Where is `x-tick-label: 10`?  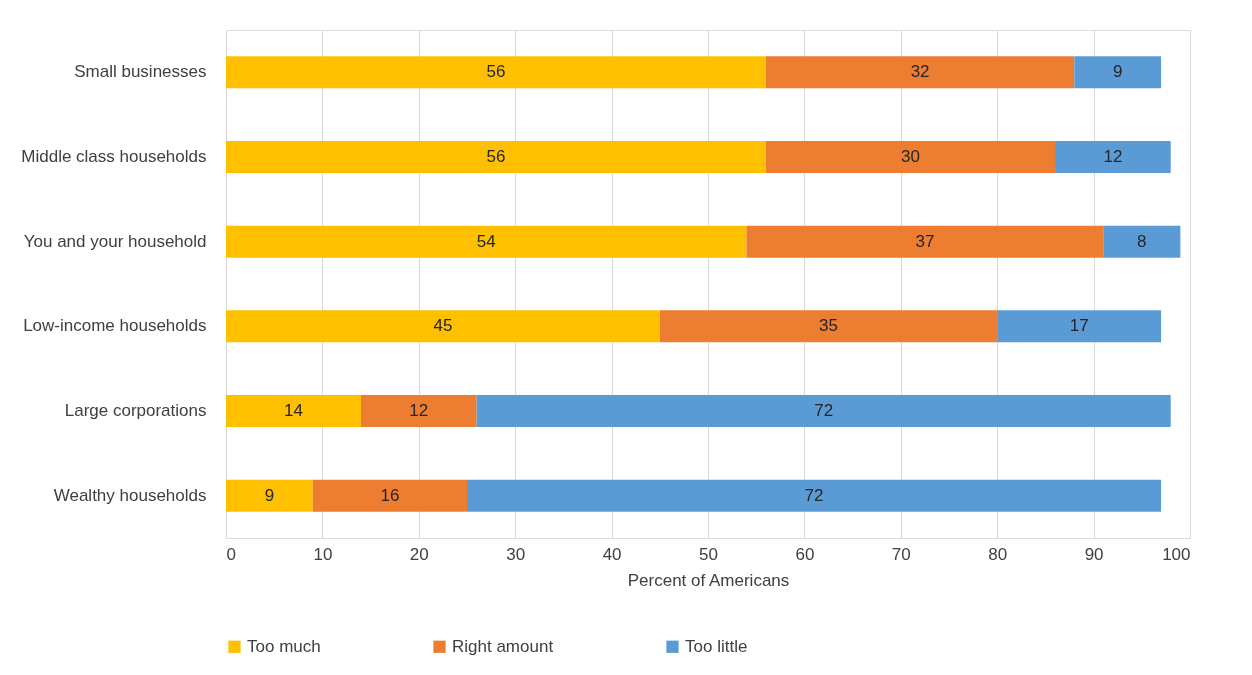
x-tick-label: 10 is located at coordinates (323, 554).